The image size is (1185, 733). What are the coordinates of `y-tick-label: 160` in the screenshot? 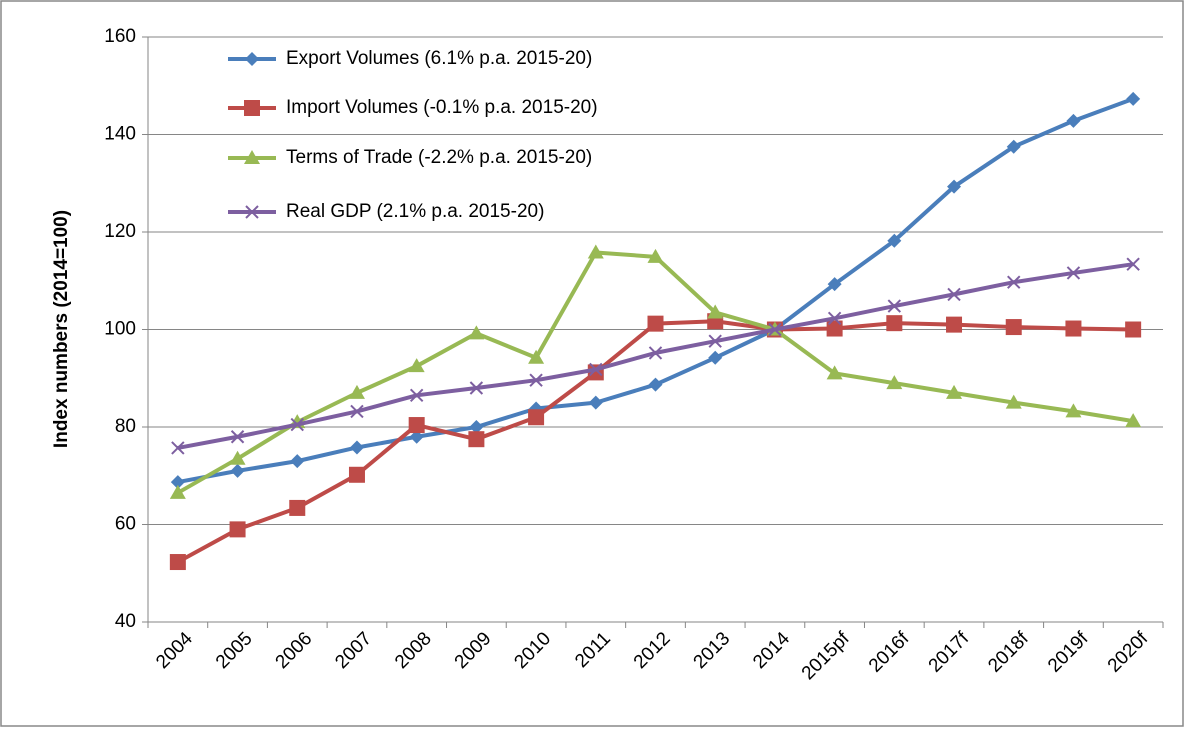 It's located at (120, 36).